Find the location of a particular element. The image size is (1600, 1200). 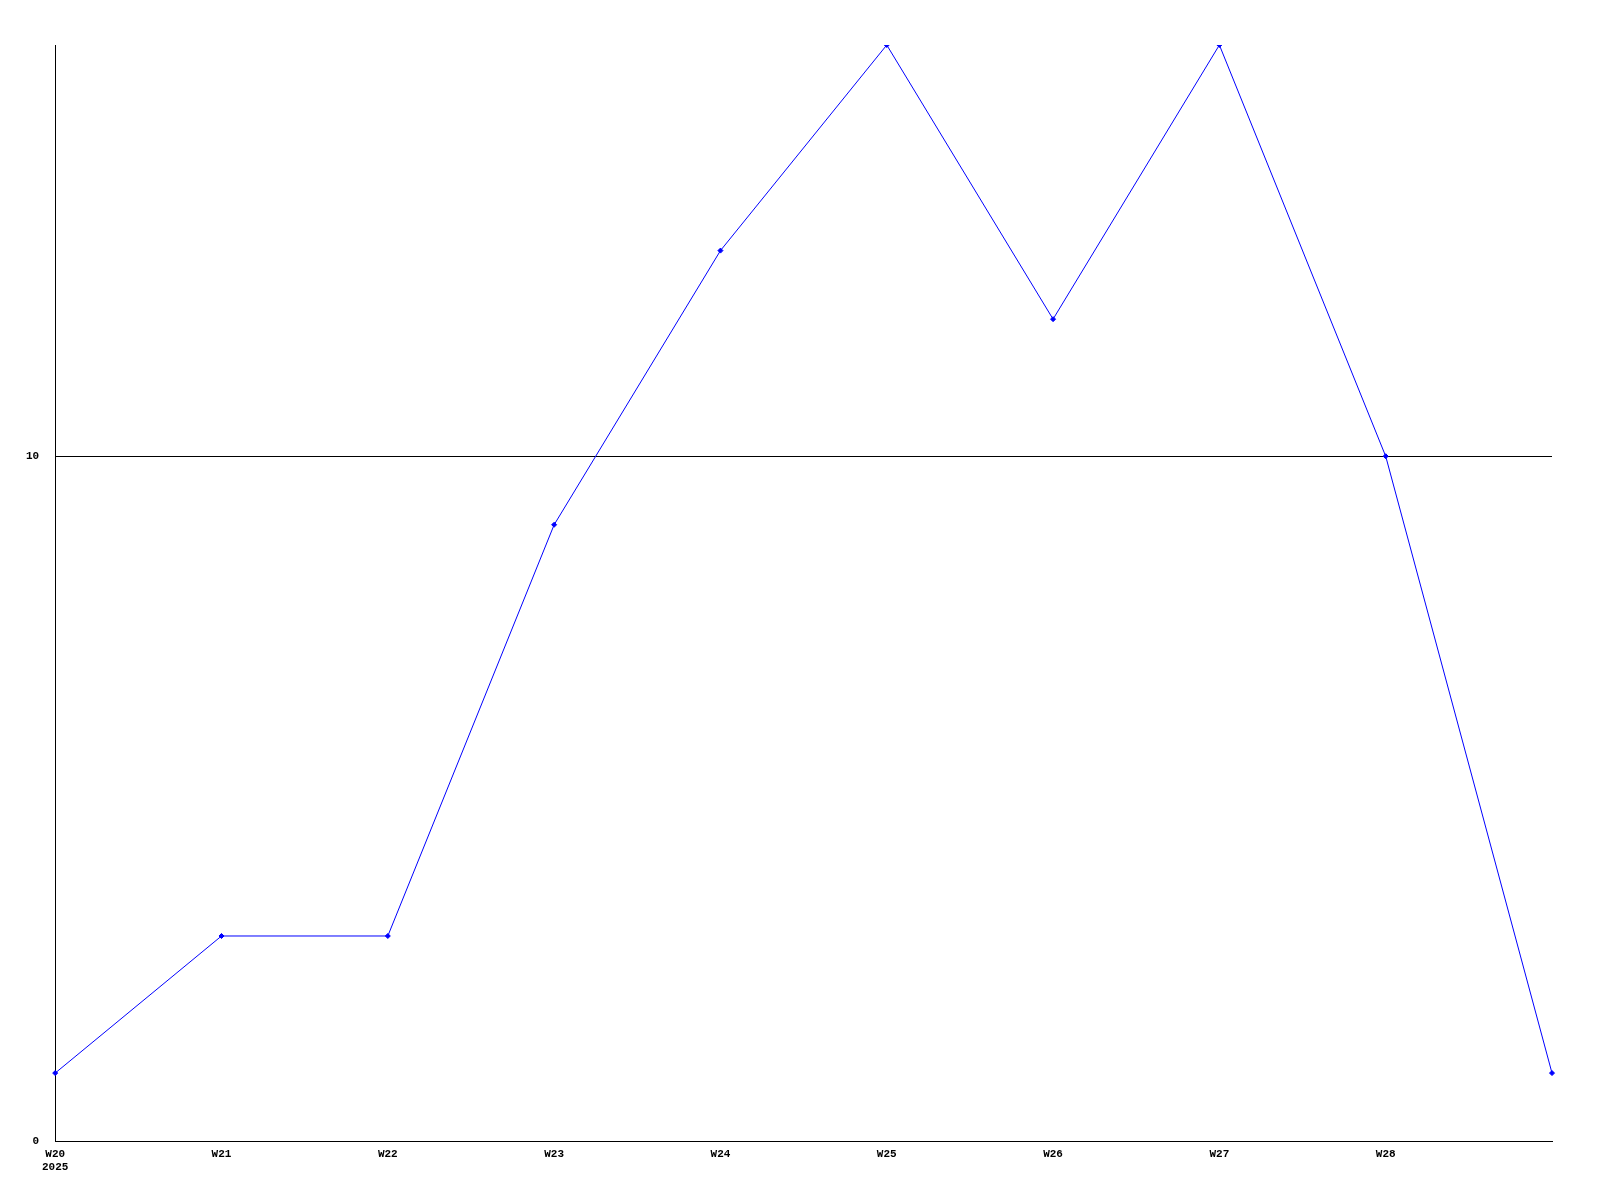

y-tick-label: 0 is located at coordinates (36, 1141).